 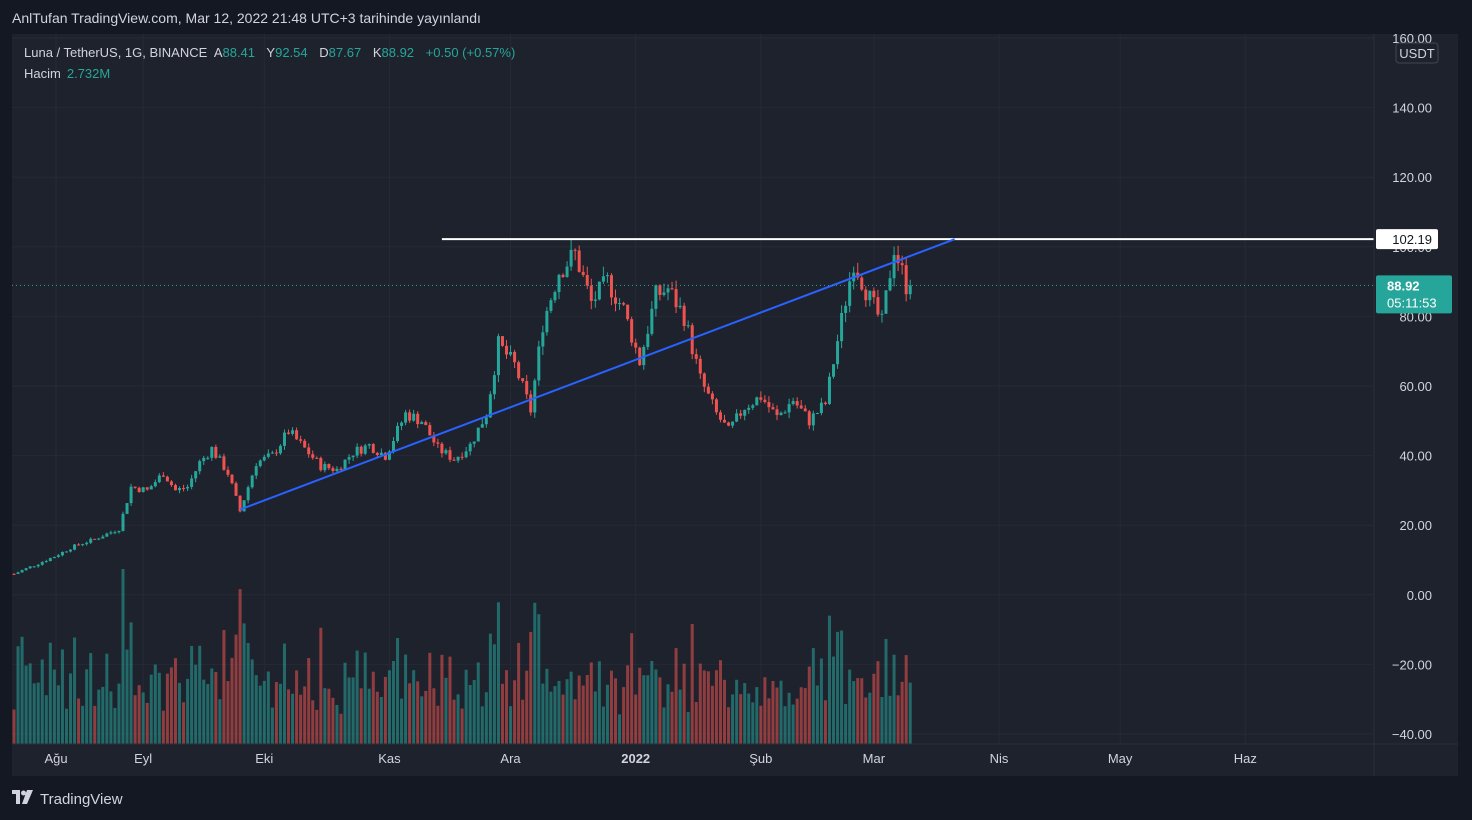 I want to click on volume-legend: Hacim 2.732M, so click(x=67, y=73).